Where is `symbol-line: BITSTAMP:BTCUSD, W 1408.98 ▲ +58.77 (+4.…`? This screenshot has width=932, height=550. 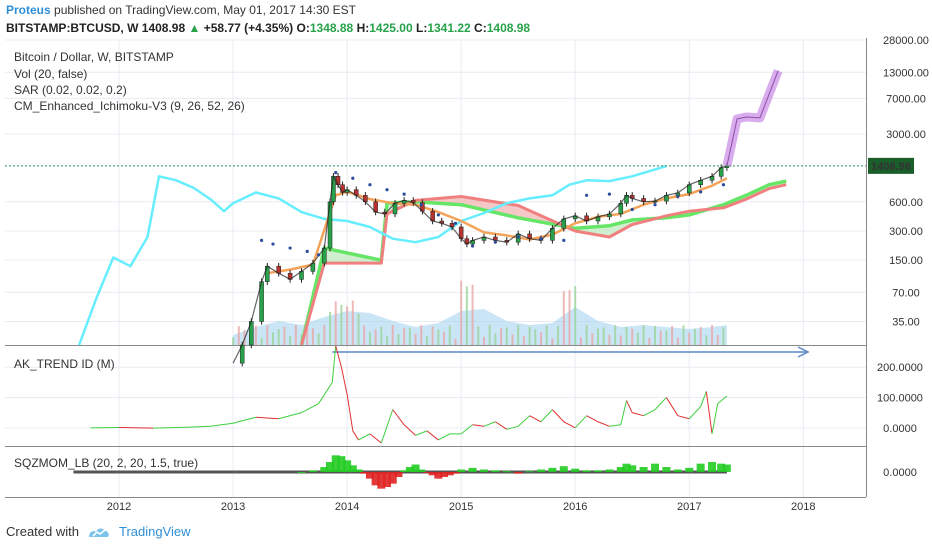 symbol-line: BITSTAMP:BTCUSD, W 1408.98 ▲ +58.77 (+4.… is located at coordinates (268, 28).